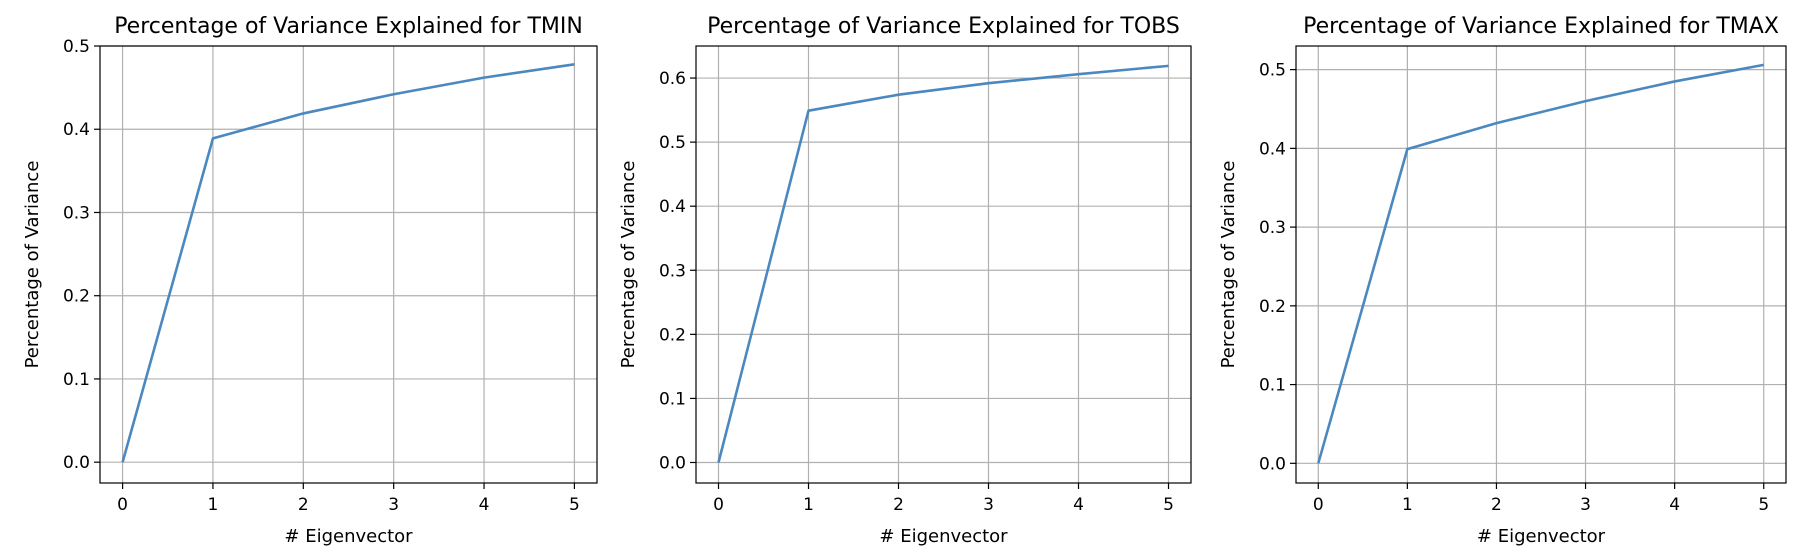 This screenshot has height=556, width=1820. Describe the element at coordinates (672, 79) in the screenshot. I see `y-tick-label: 0.6` at that location.